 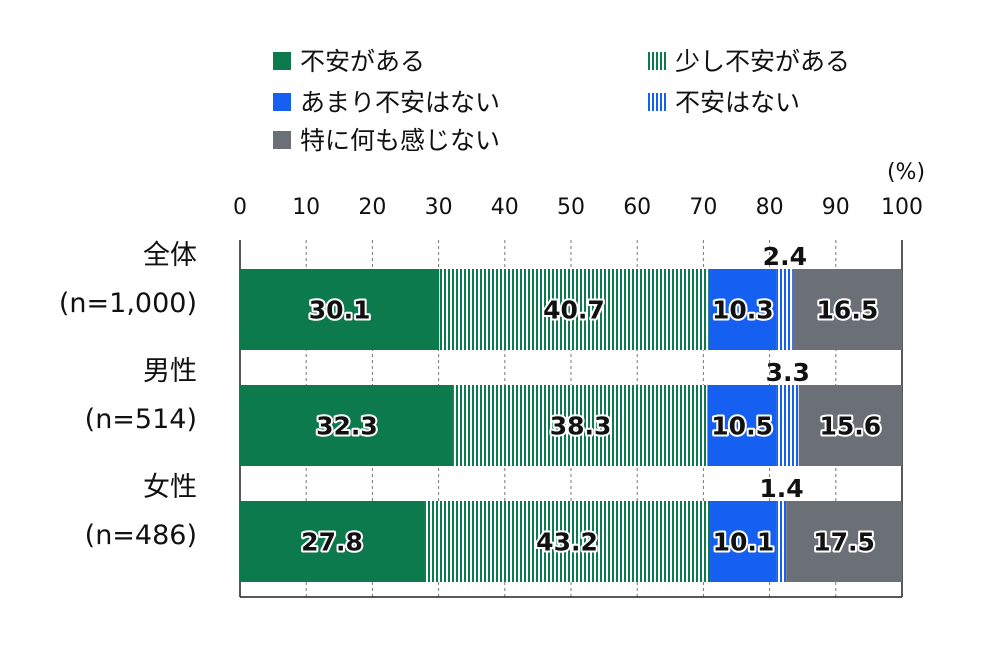 I want to click on legend-label: 不安はない, so click(x=737, y=102).